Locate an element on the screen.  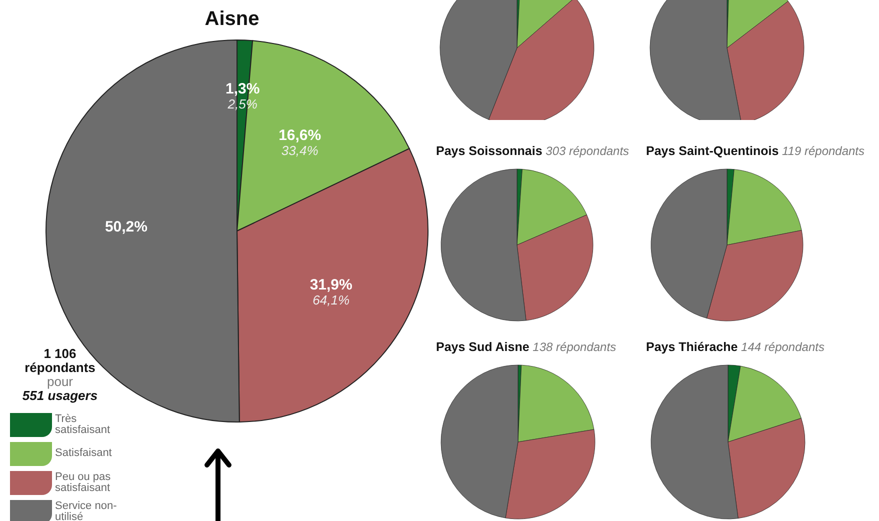
chart-subtitle: 138 répondants is located at coordinates (572, 347).